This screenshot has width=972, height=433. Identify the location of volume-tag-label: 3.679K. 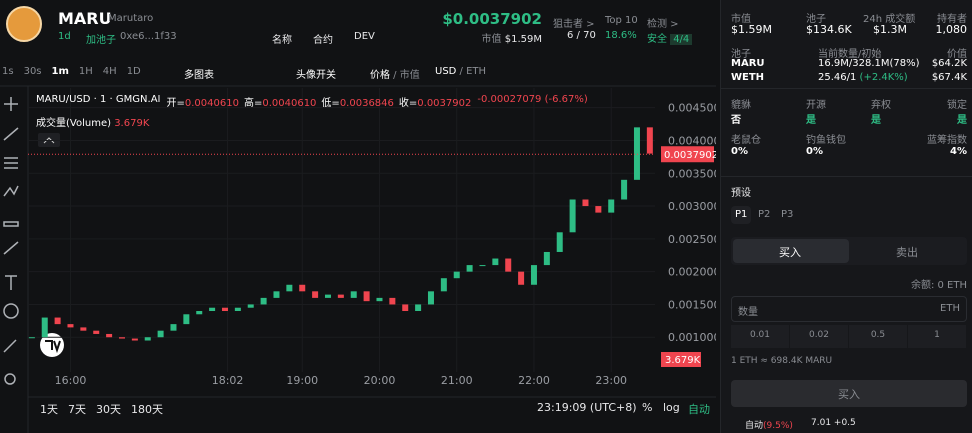
(683, 360).